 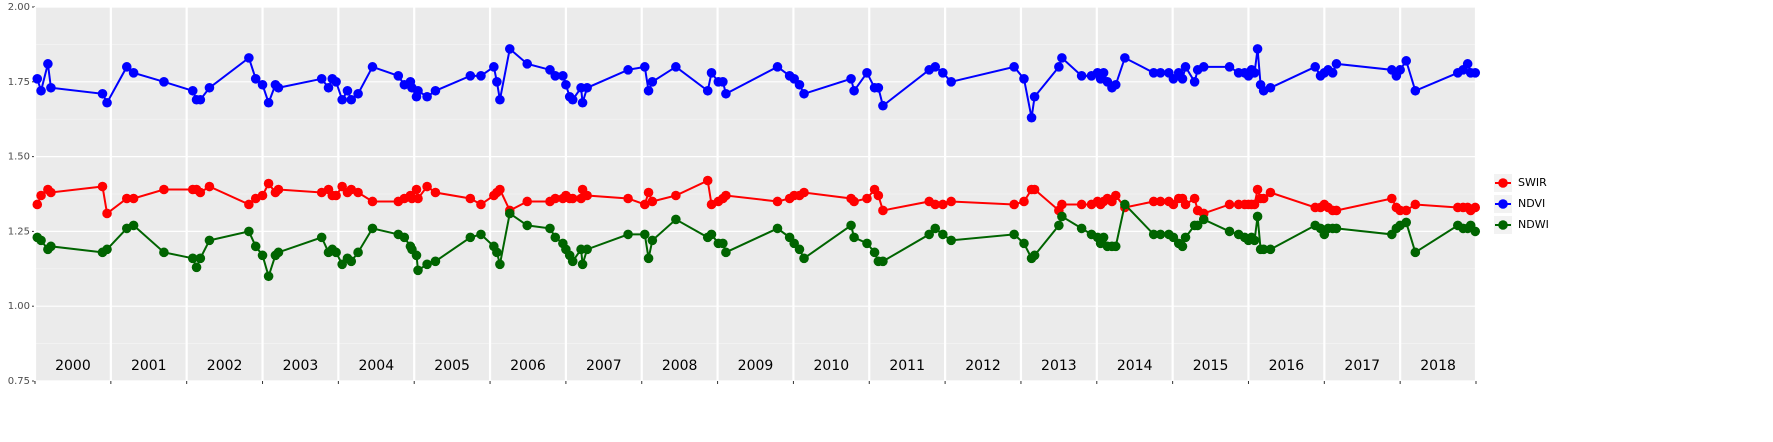 What do you see at coordinates (1438, 366) in the screenshot?
I see `year-label: 2018` at bounding box center [1438, 366].